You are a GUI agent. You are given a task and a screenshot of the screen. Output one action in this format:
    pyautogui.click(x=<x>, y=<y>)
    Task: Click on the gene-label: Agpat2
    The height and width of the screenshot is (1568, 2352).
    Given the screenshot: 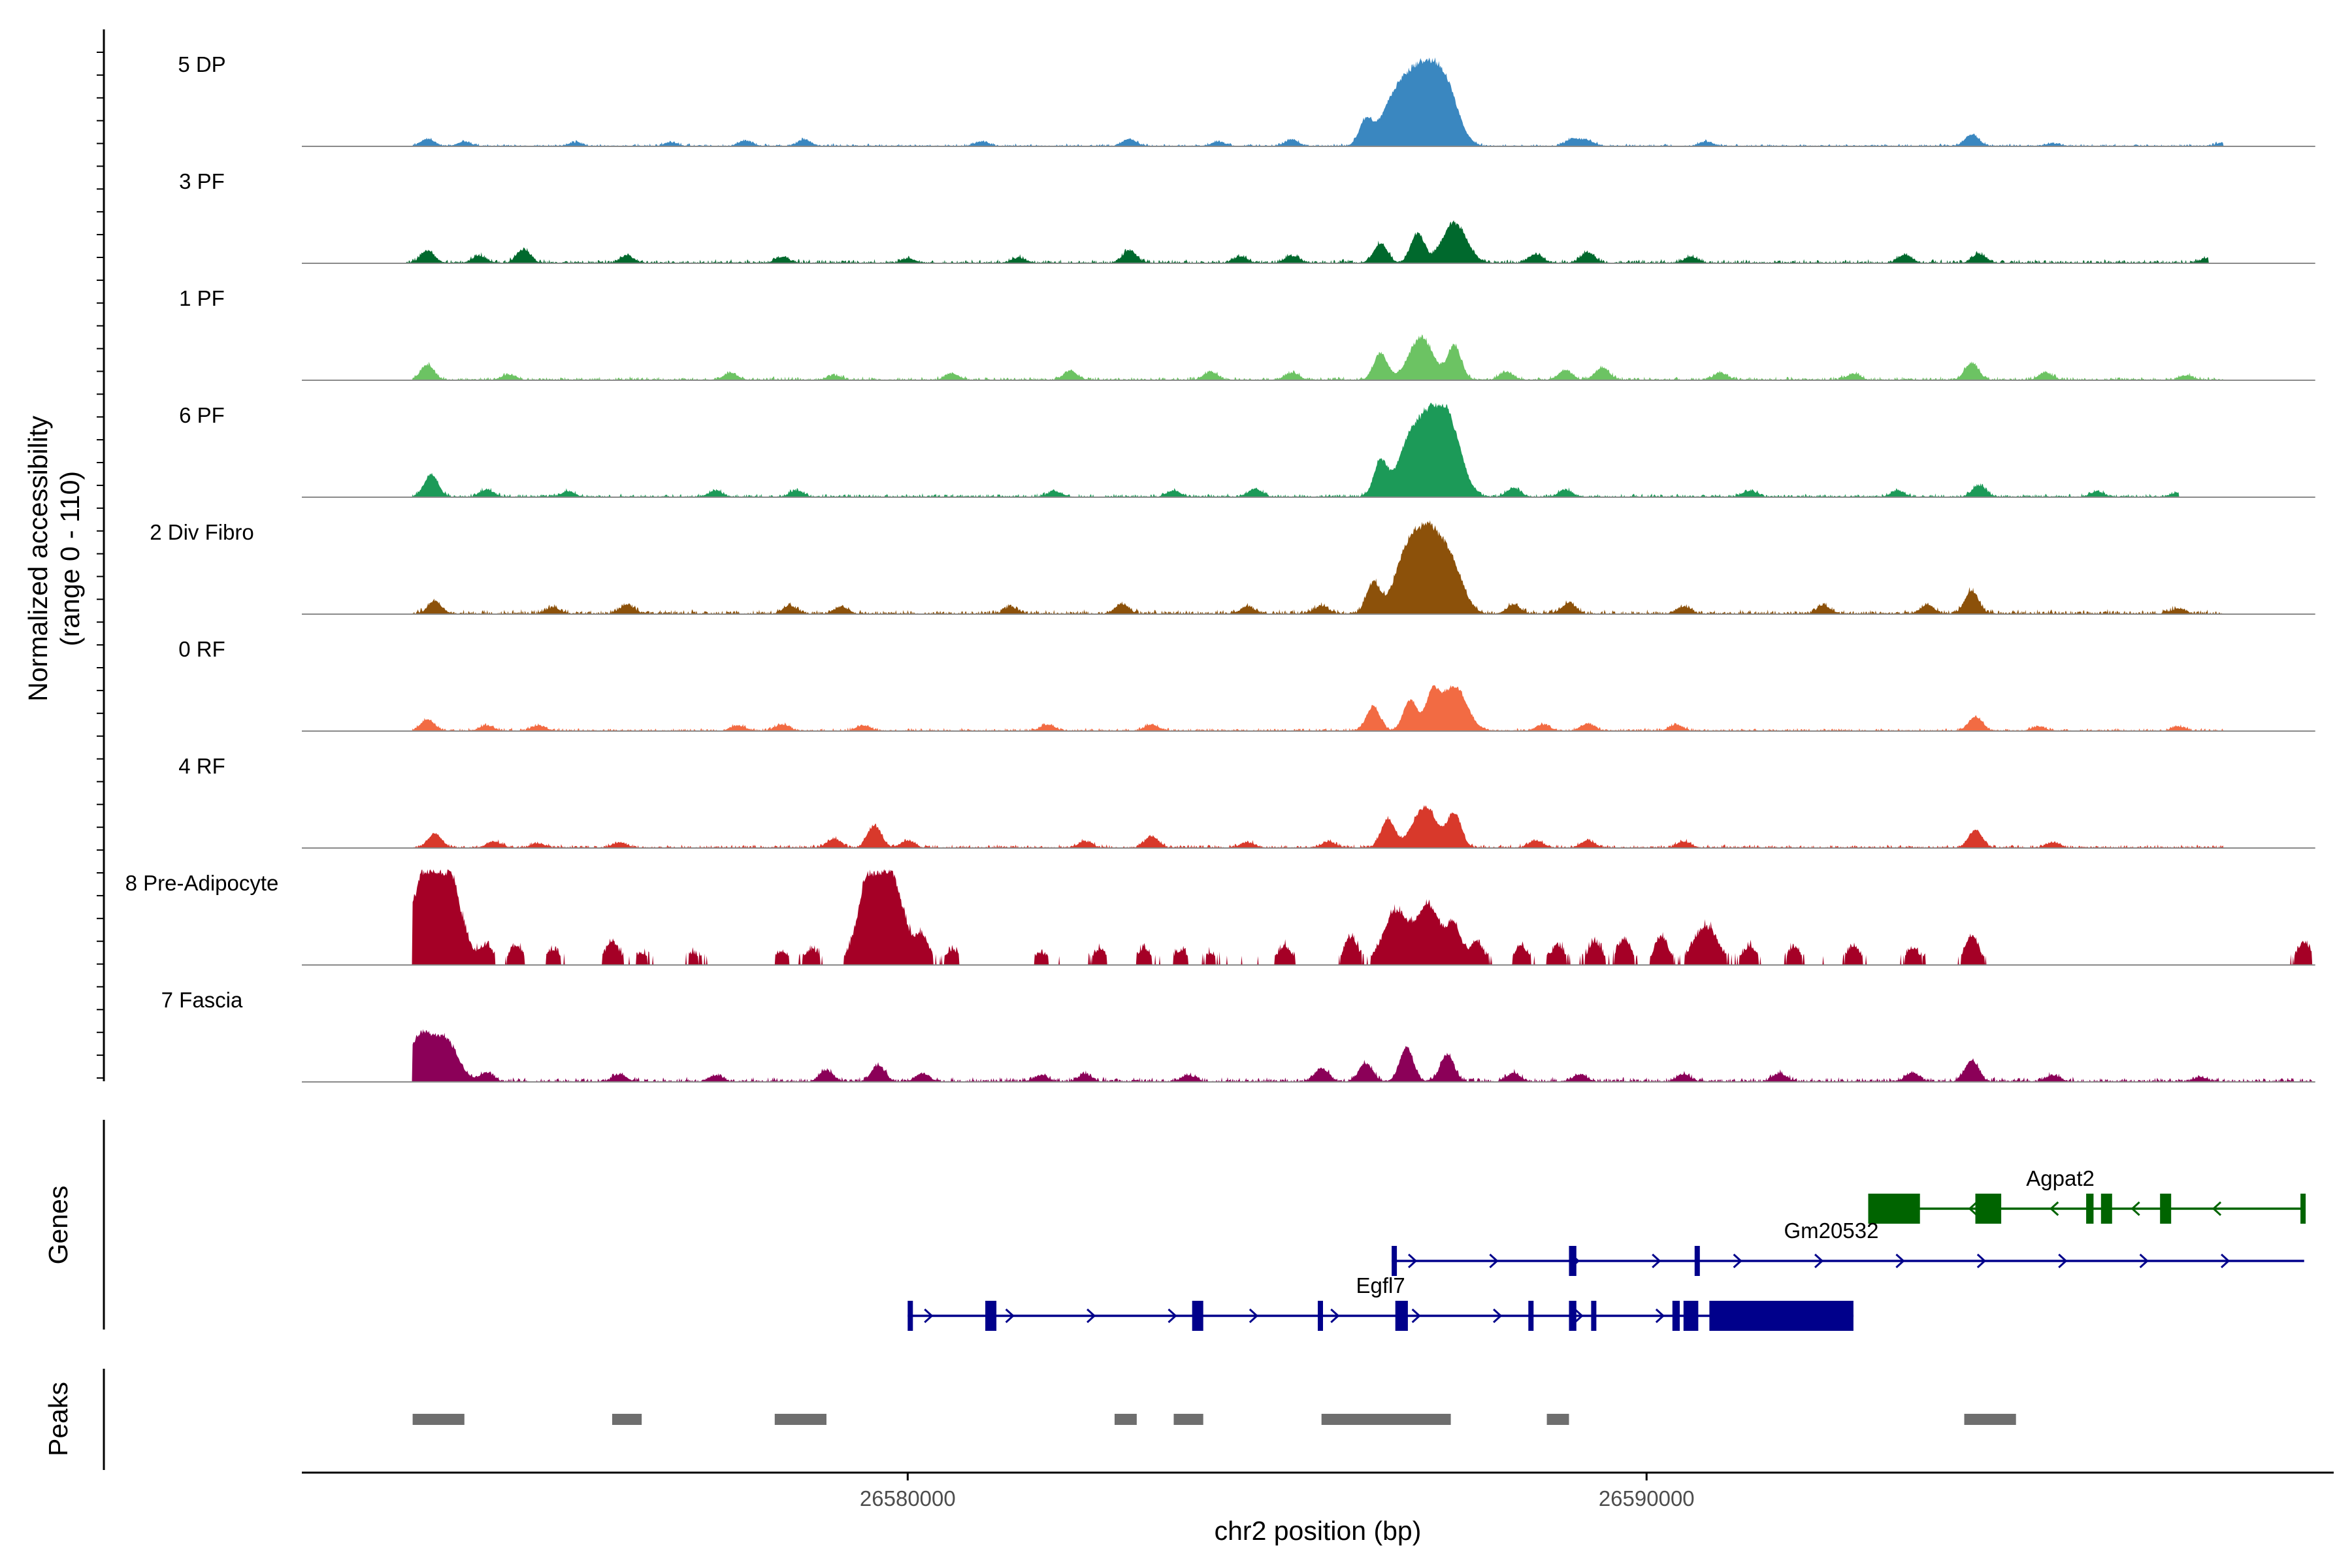 What is the action you would take?
    pyautogui.click(x=2060, y=1178)
    